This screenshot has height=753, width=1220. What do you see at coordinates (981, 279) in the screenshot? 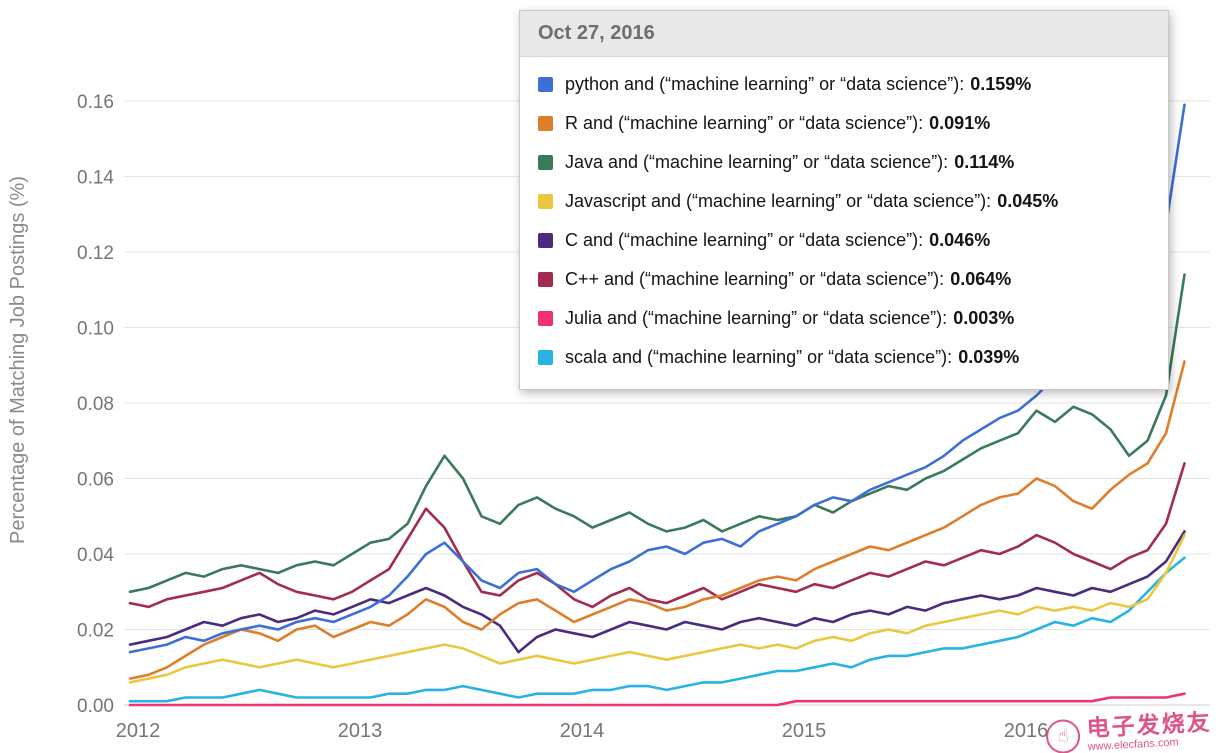
I see `legend-value: 0.064%` at bounding box center [981, 279].